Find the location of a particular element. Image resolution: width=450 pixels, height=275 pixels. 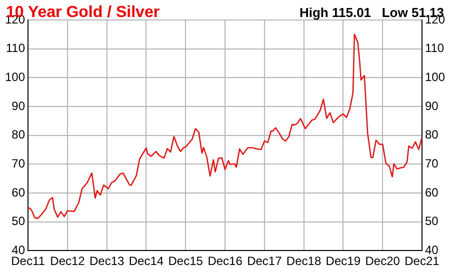

y-tick-label: 80 is located at coordinates (19, 135).